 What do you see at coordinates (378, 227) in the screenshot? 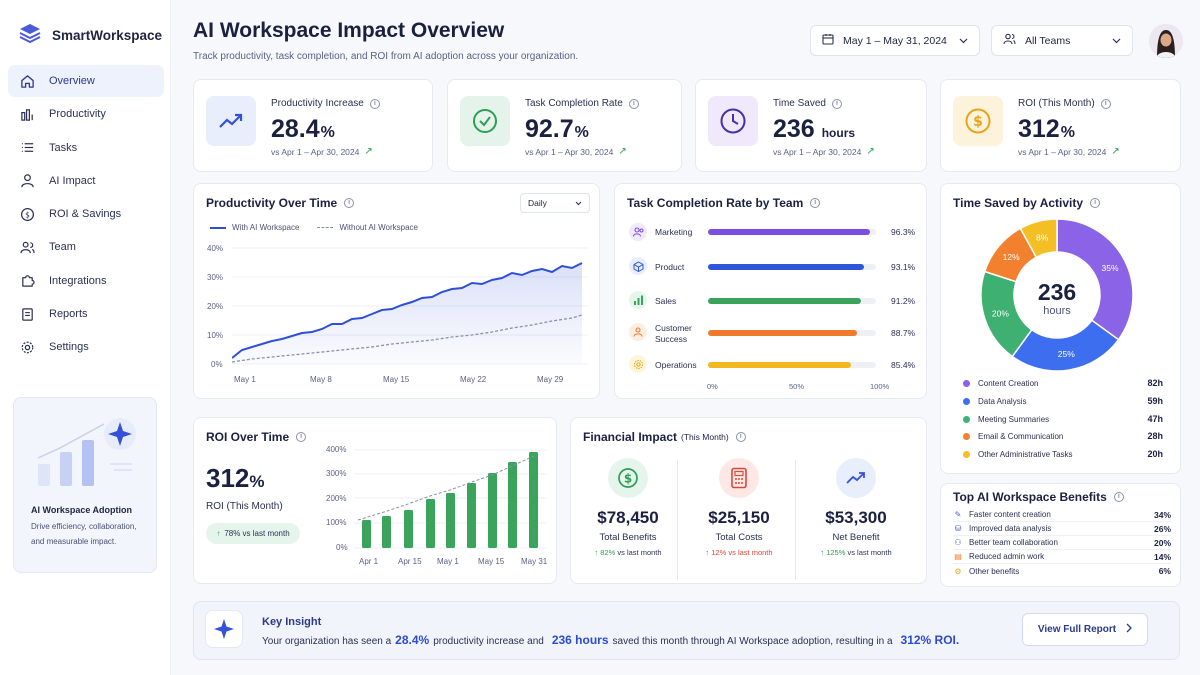
I see `legend-label: Without AI Workspace` at bounding box center [378, 227].